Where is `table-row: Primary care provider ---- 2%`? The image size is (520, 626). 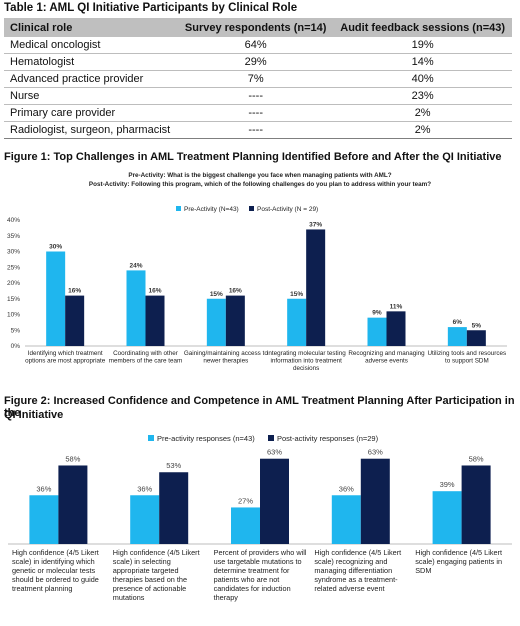 table-row: Primary care provider ---- 2% is located at coordinates (258, 113).